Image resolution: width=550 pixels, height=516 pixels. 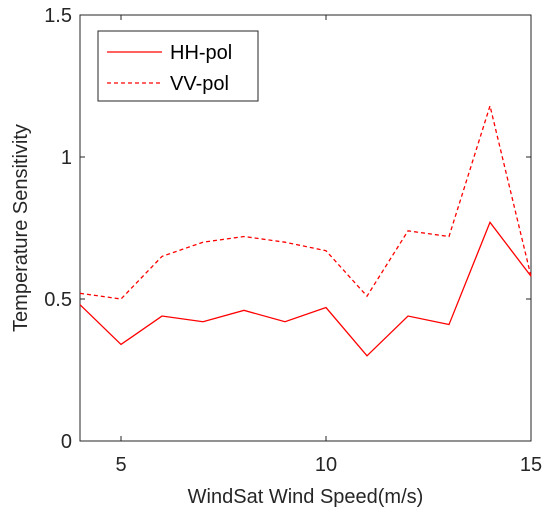 I want to click on y-tick-label-1: 0.5, so click(x=58, y=300).